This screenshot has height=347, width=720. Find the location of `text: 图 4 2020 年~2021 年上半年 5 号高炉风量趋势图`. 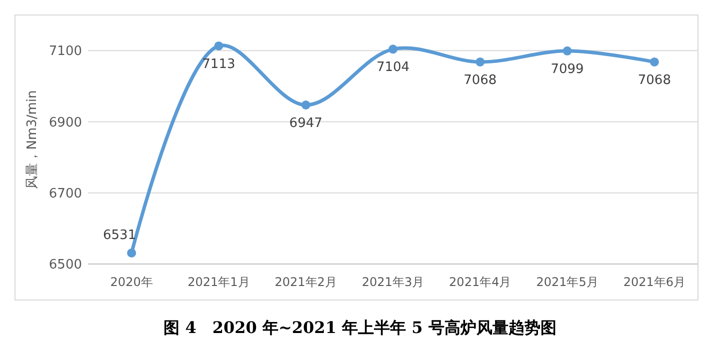

text: 图 4 2020 年~2021 年上半年 5 号高炉风量趋势图 is located at coordinates (360, 327).